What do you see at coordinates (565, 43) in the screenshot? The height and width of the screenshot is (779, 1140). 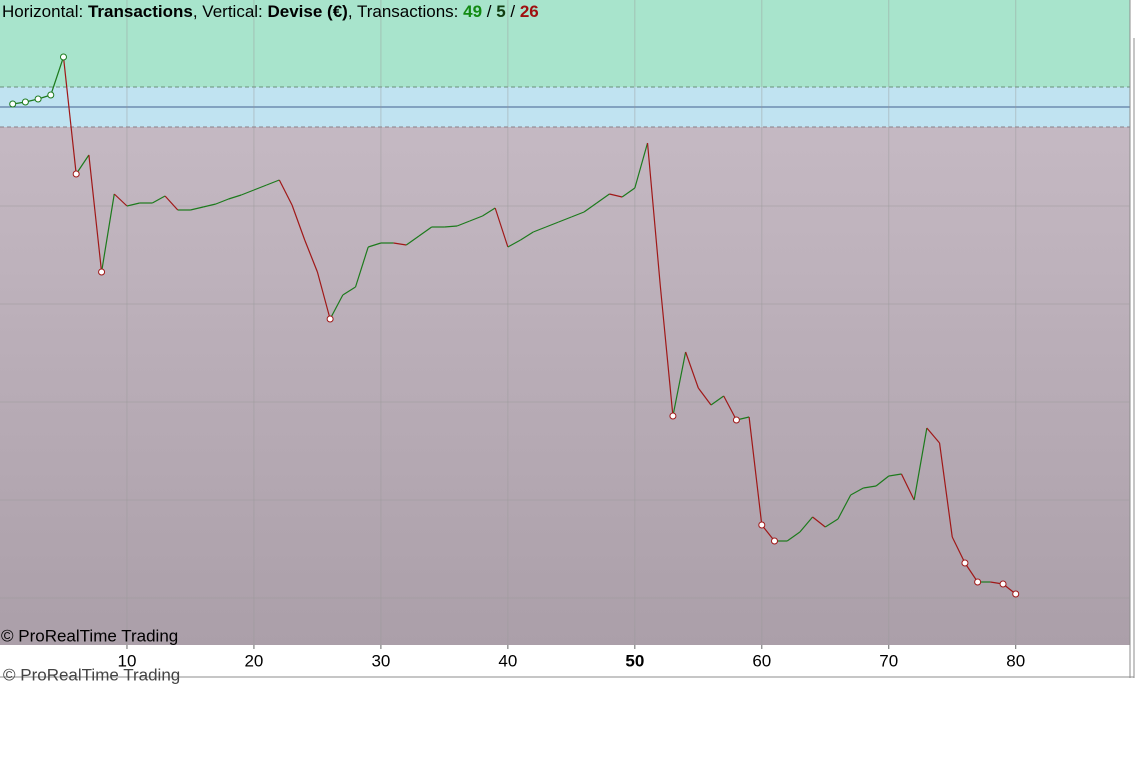 I see `profit-zone` at bounding box center [565, 43].